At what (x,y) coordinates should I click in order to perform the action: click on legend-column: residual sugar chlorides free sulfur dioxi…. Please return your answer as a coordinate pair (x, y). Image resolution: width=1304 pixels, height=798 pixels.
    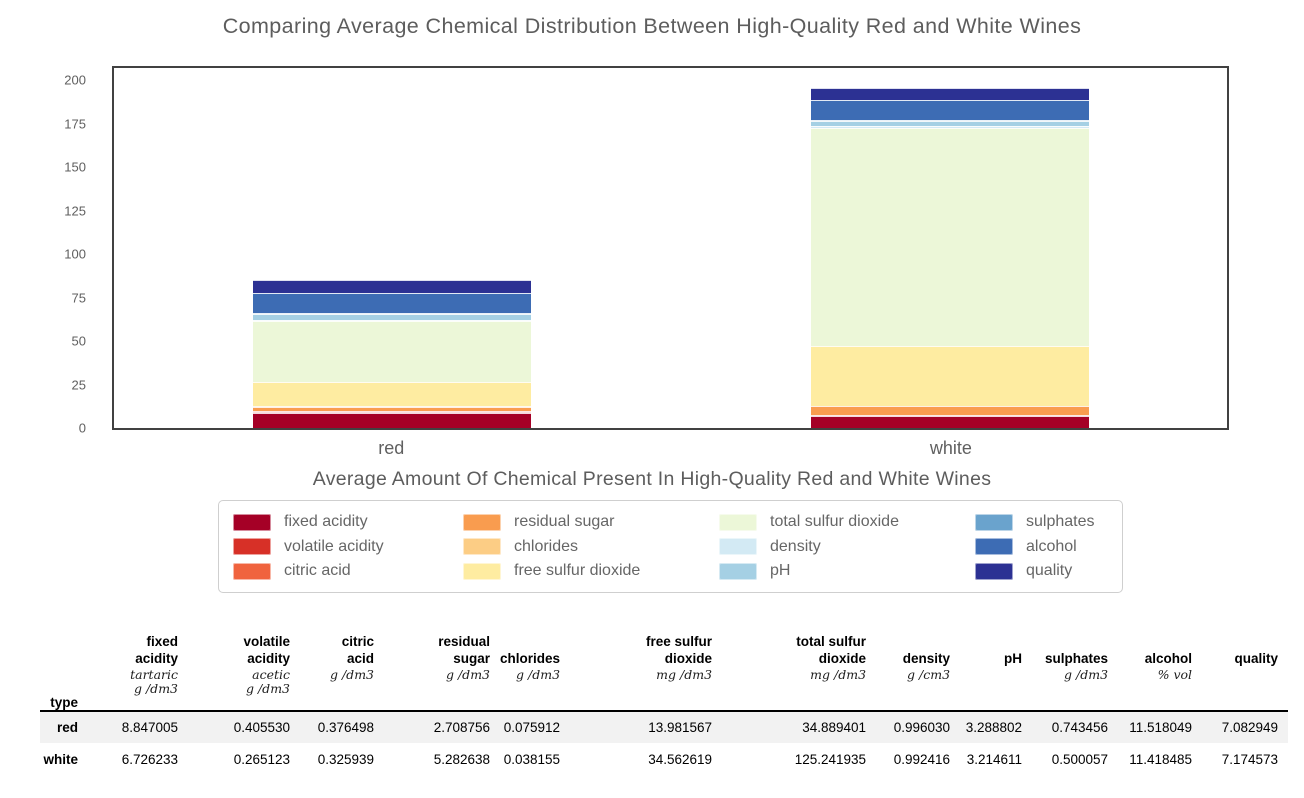
    Looking at the image, I should click on (591, 546).